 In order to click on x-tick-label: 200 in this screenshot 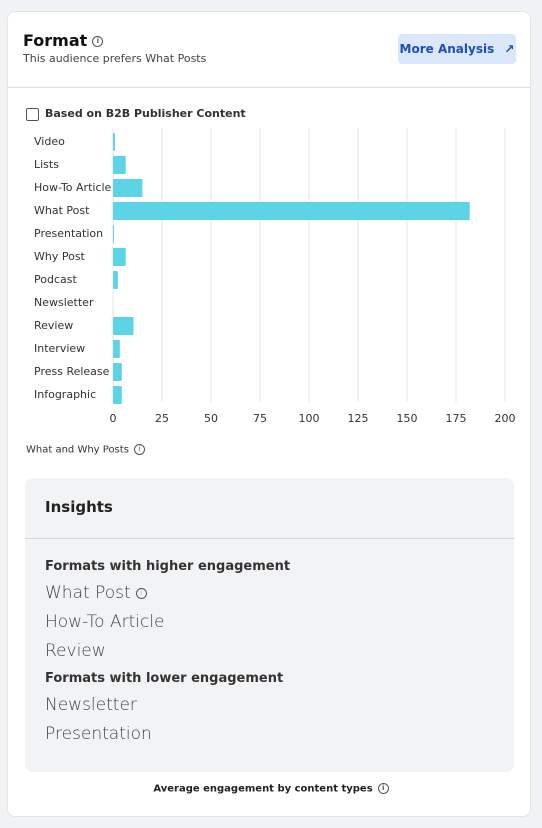, I will do `click(505, 418)`.